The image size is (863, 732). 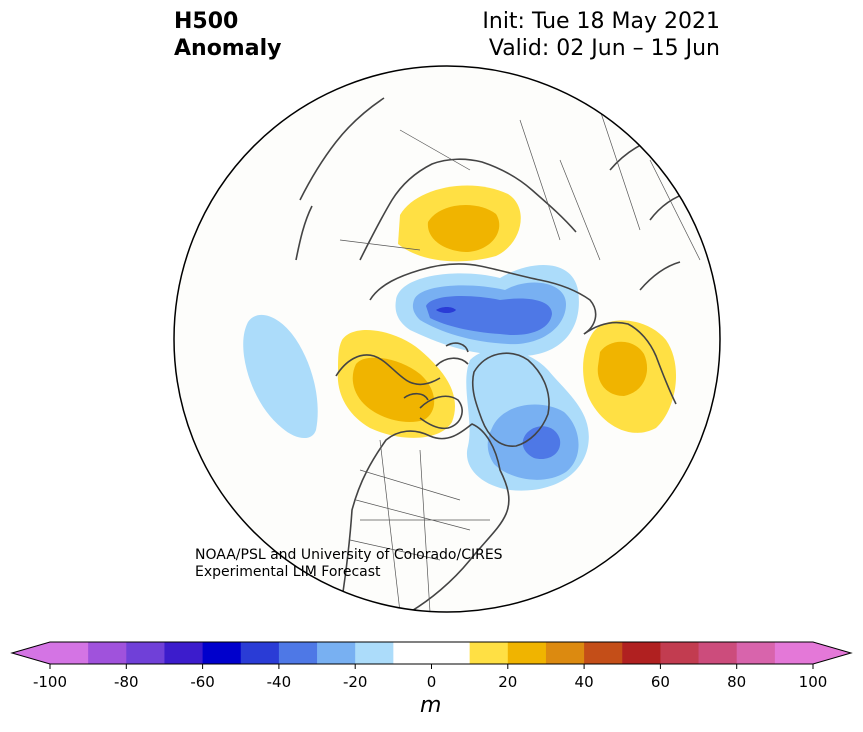 I want to click on colorbar-tick-label: 20, so click(x=507, y=682).